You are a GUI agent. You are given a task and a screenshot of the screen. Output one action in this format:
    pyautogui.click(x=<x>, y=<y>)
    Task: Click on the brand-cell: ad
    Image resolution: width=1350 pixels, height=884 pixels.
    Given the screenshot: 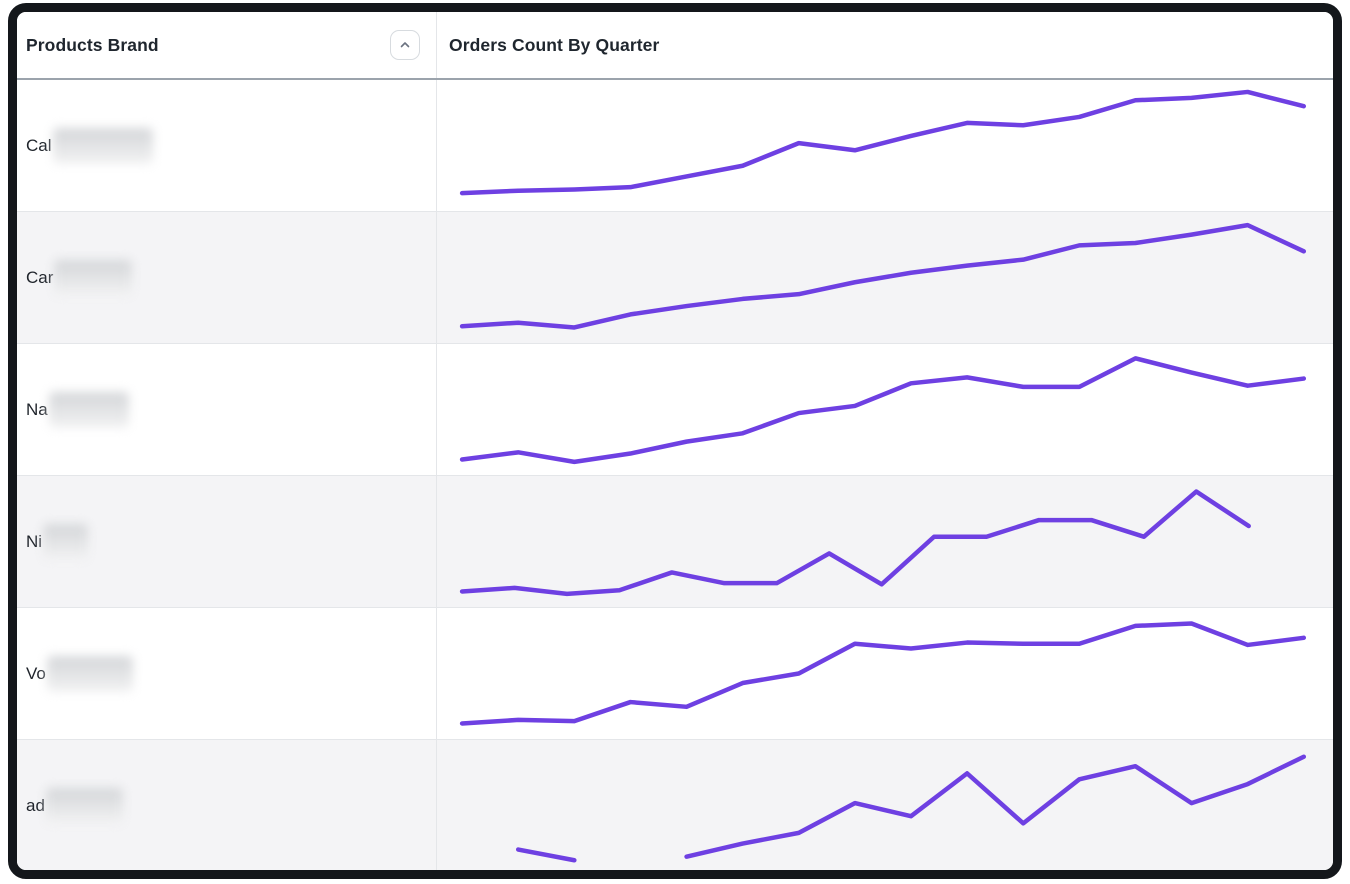 What is the action you would take?
    pyautogui.click(x=227, y=805)
    